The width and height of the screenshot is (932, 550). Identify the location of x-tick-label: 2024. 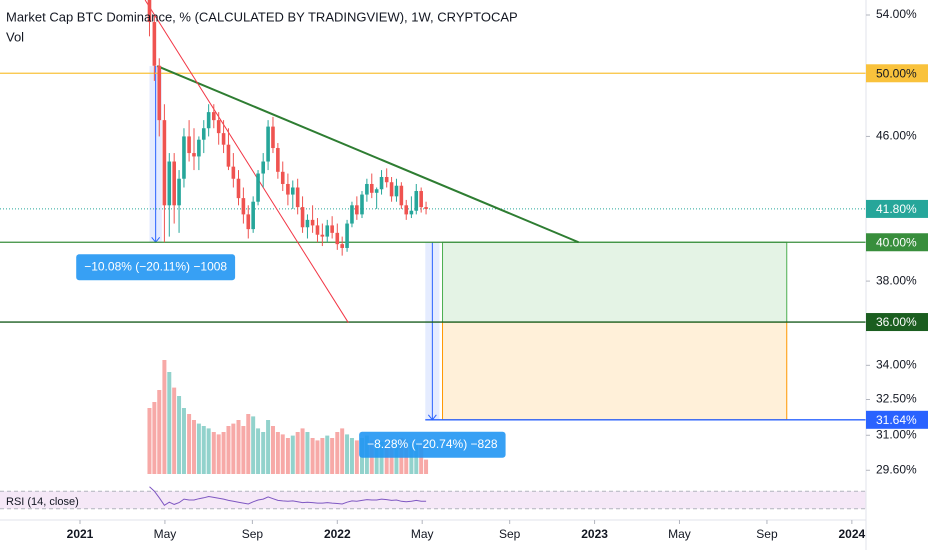
(851, 534).